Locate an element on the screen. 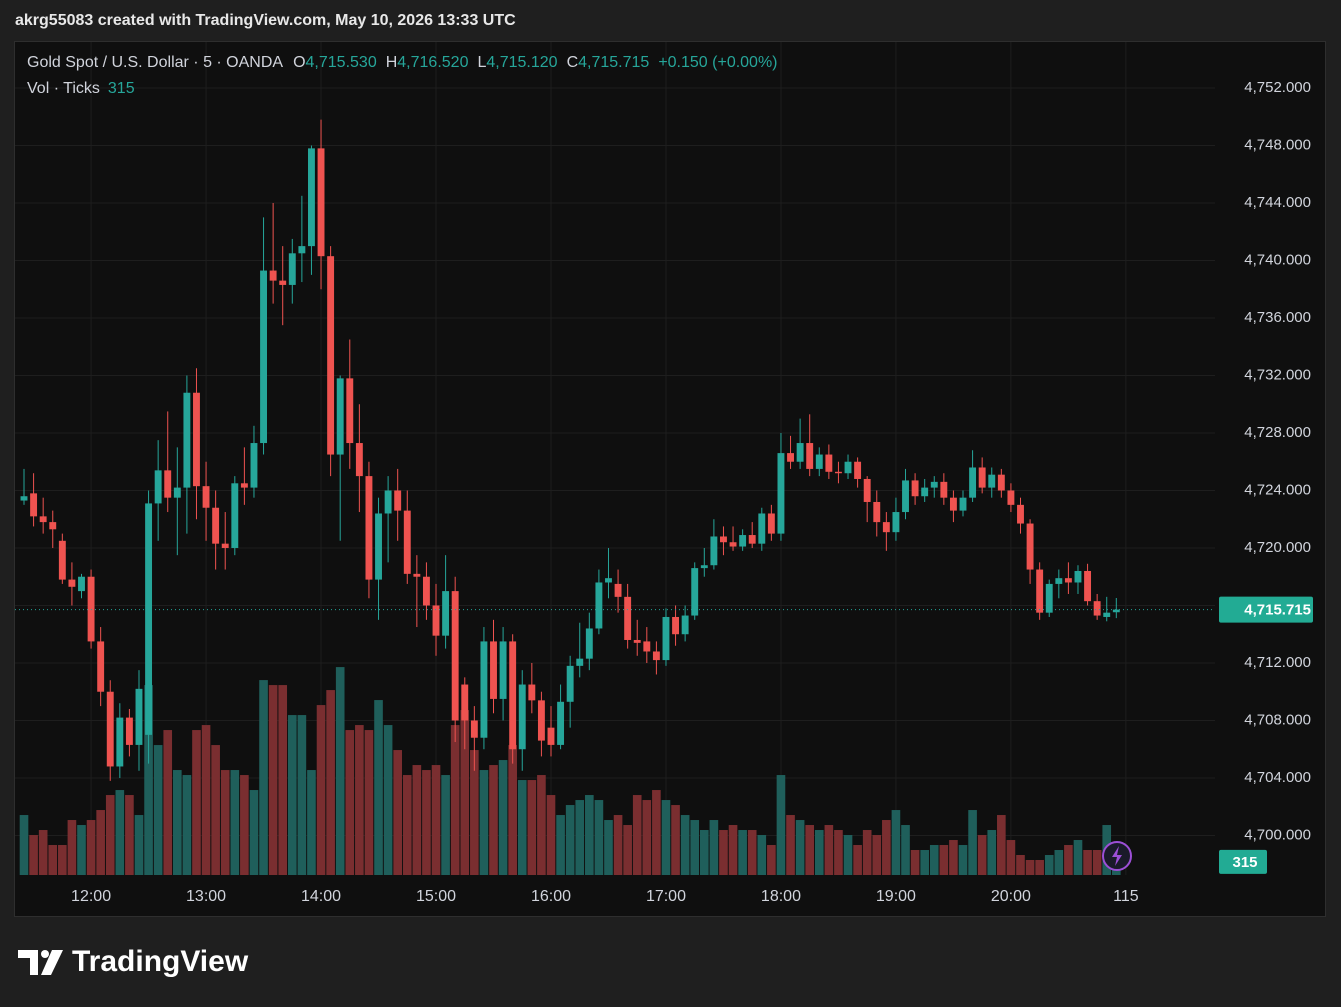  y-tick-label: 4,708.000 is located at coordinates (1277, 719).